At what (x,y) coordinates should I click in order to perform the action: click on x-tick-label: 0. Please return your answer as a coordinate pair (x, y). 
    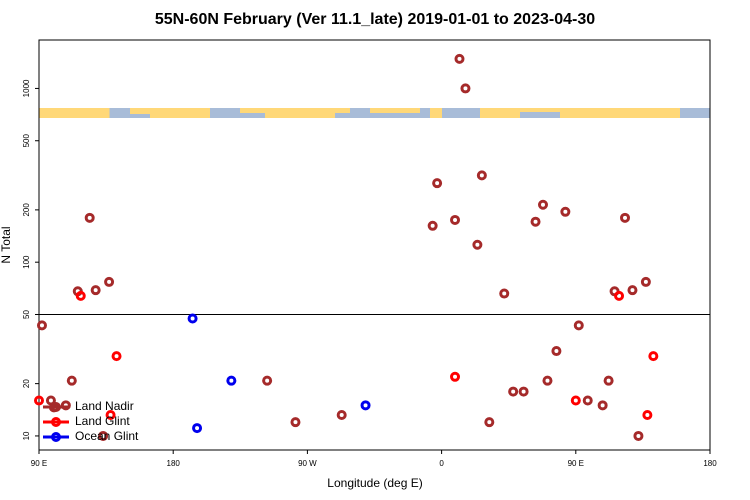
    Looking at the image, I should click on (441, 463).